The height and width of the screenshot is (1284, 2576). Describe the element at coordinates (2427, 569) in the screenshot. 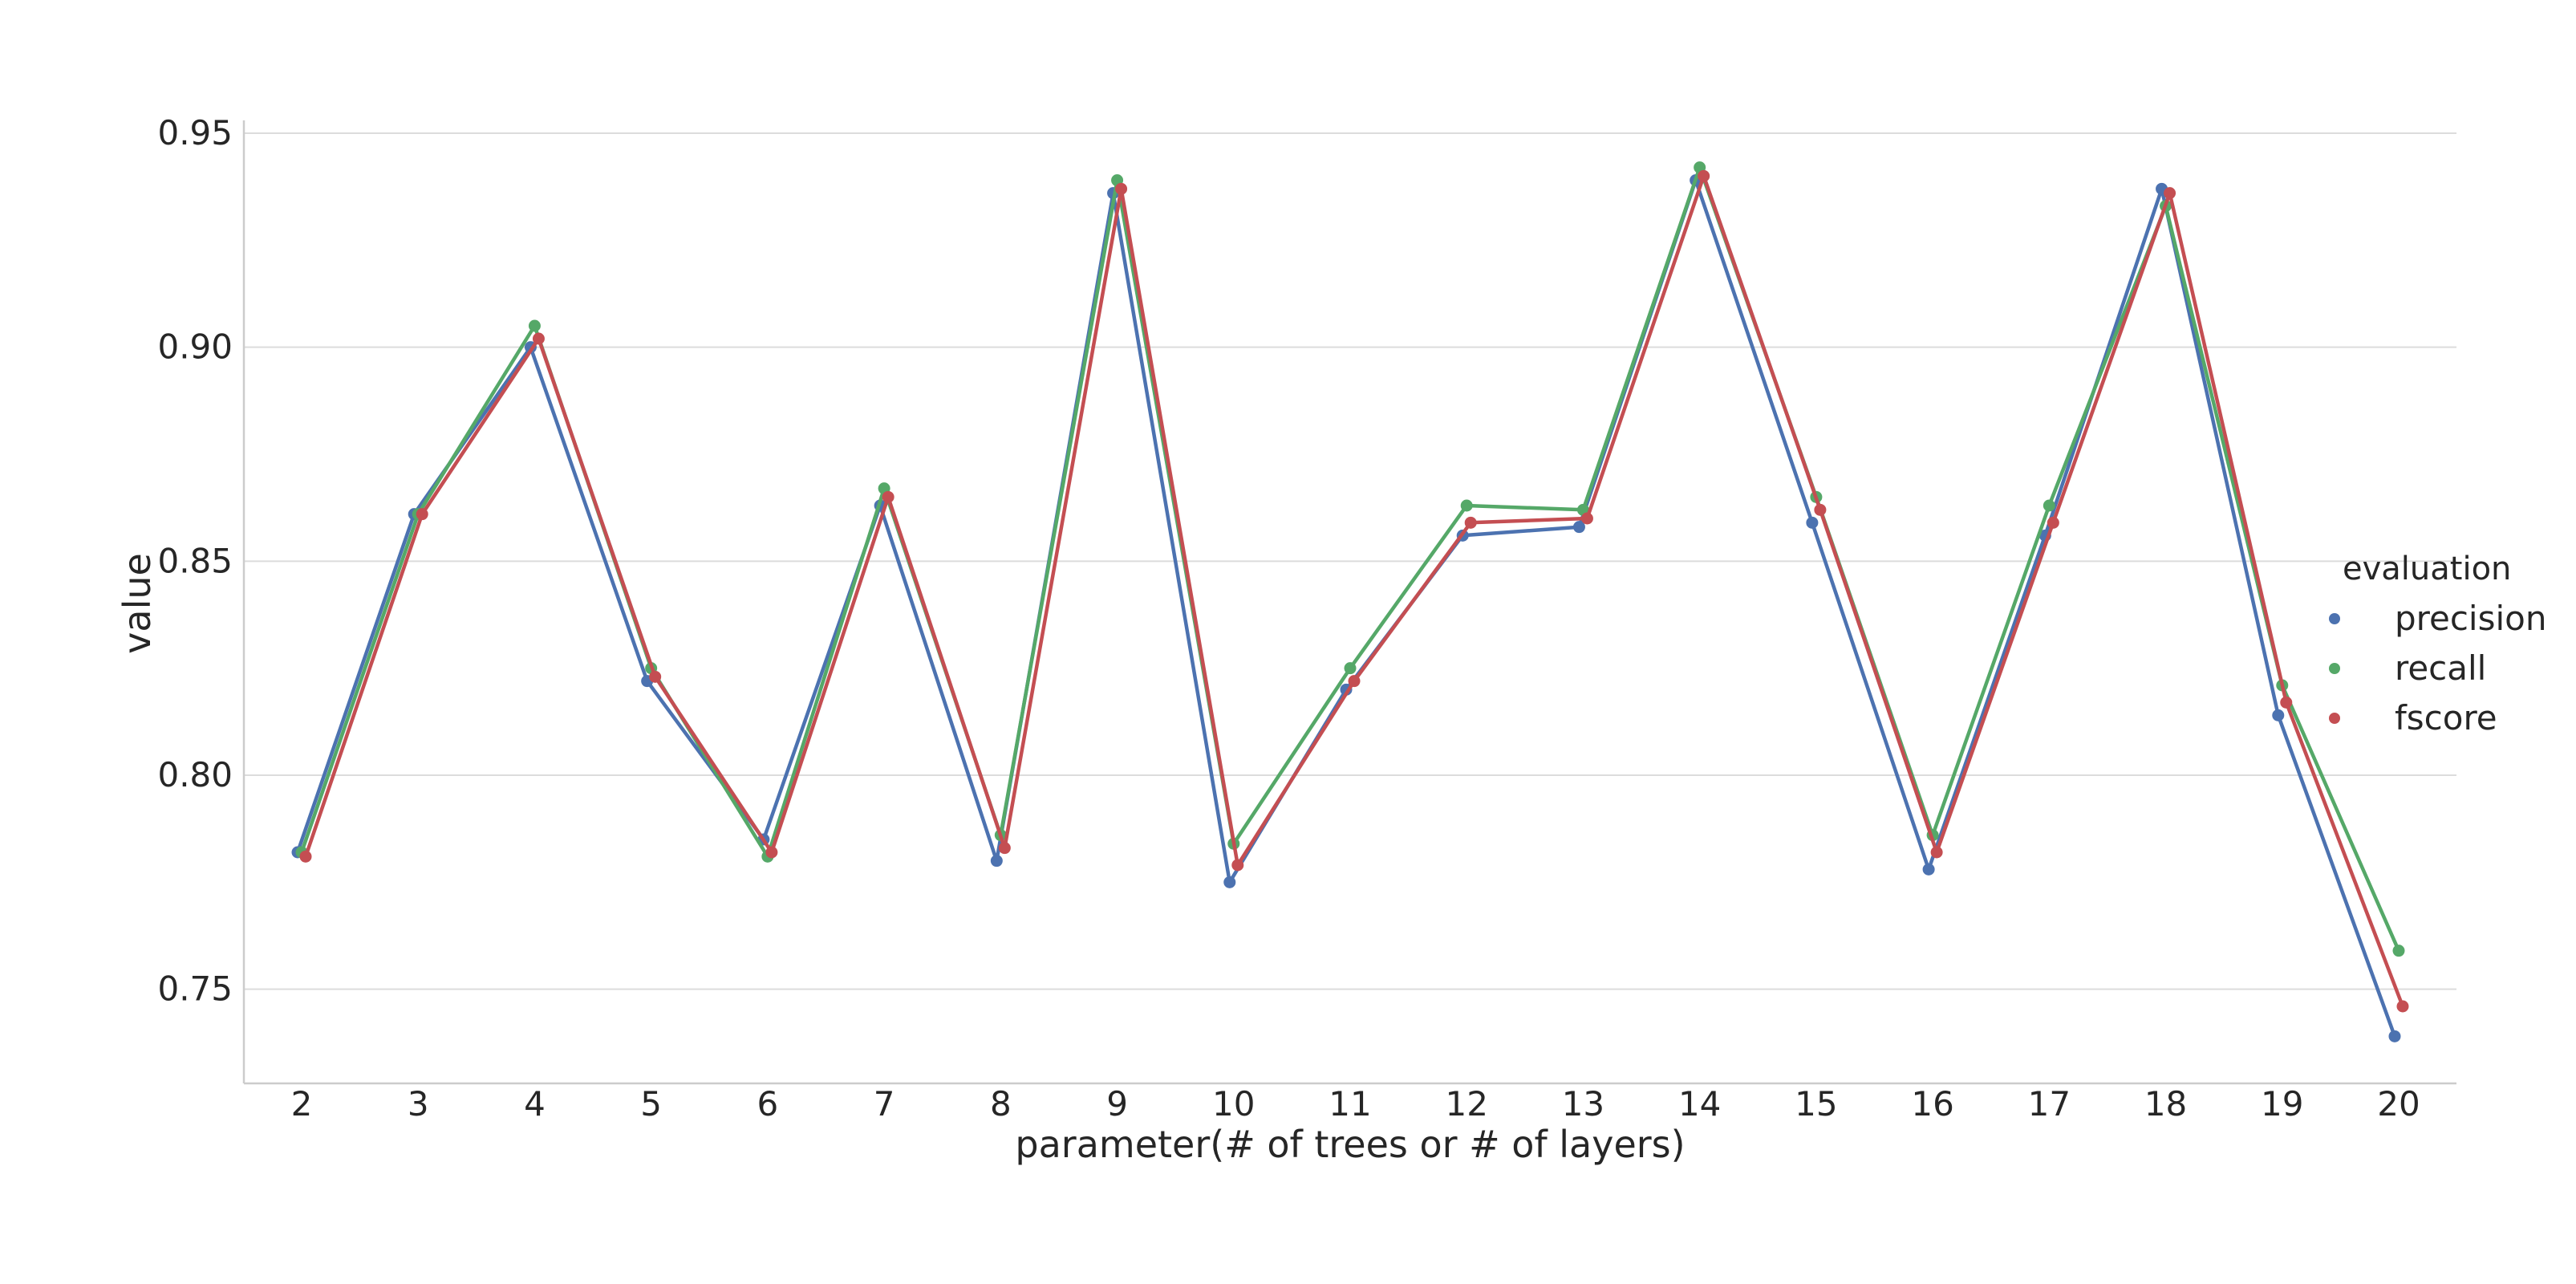

I see `legend-title: evaluation` at that location.